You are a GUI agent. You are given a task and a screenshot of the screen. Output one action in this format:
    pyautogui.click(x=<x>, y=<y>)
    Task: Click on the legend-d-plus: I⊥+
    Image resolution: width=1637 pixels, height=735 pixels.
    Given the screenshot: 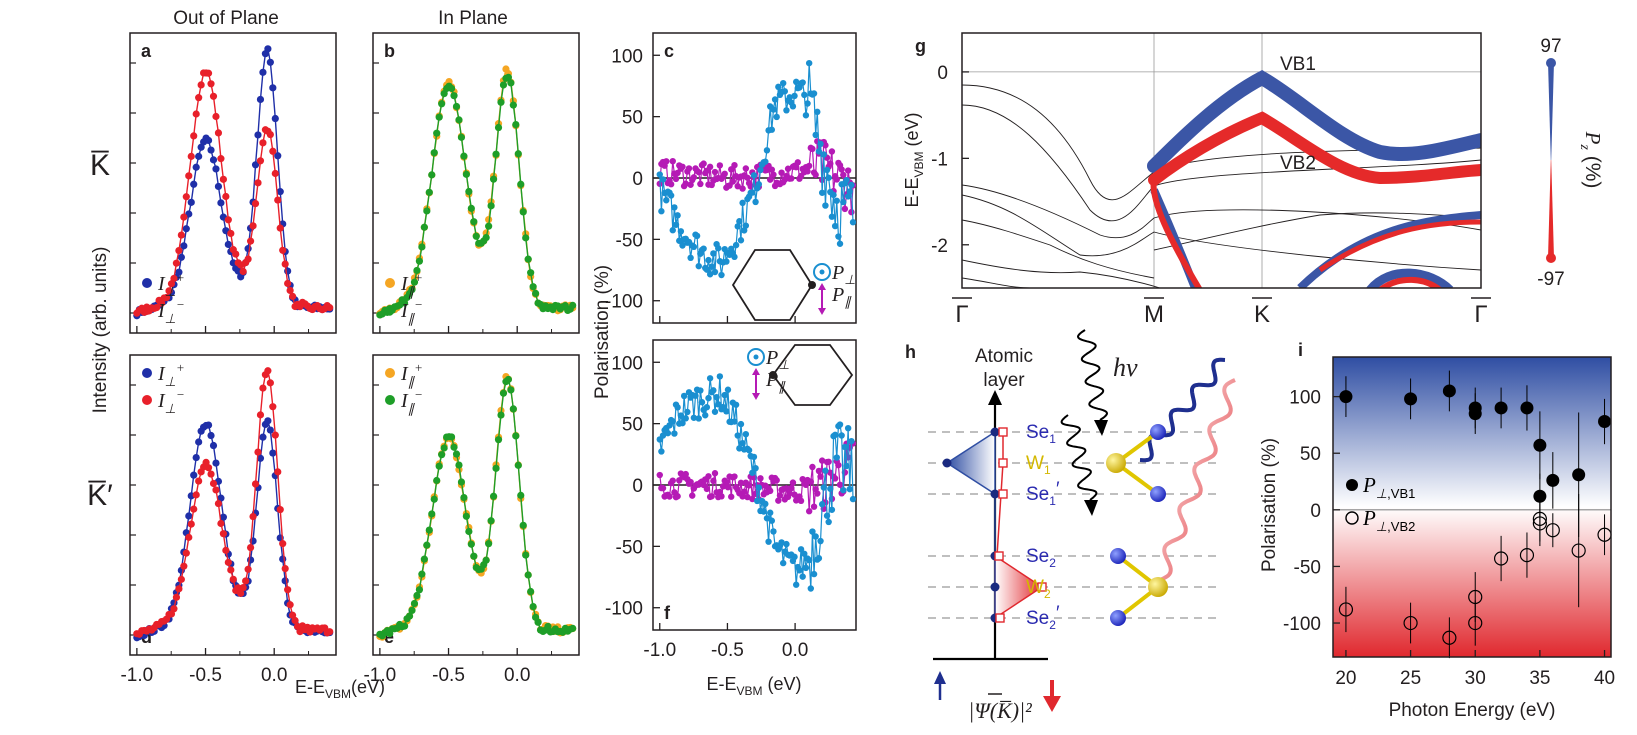 What is the action you would take?
    pyautogui.click(x=171, y=374)
    